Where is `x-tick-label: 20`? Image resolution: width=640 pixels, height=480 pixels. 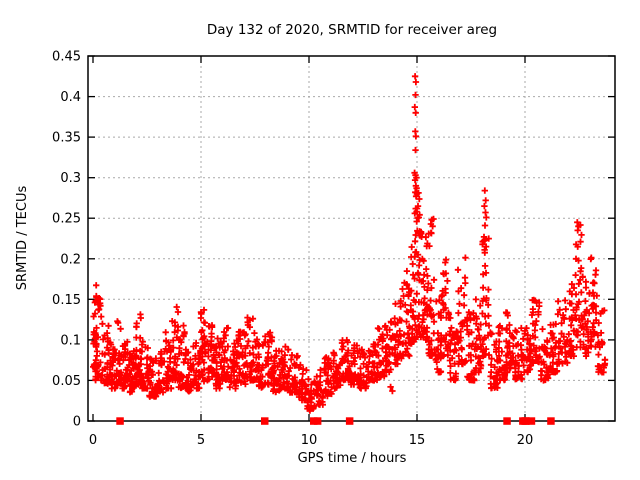 x-tick-label: 20 is located at coordinates (525, 440).